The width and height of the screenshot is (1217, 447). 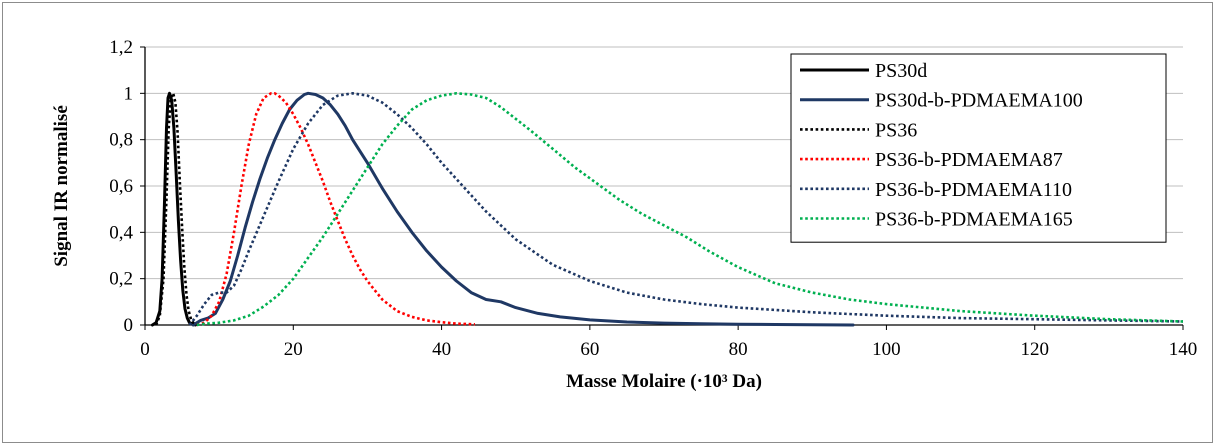 I want to click on y-tick-label: 1, so click(x=129, y=93).